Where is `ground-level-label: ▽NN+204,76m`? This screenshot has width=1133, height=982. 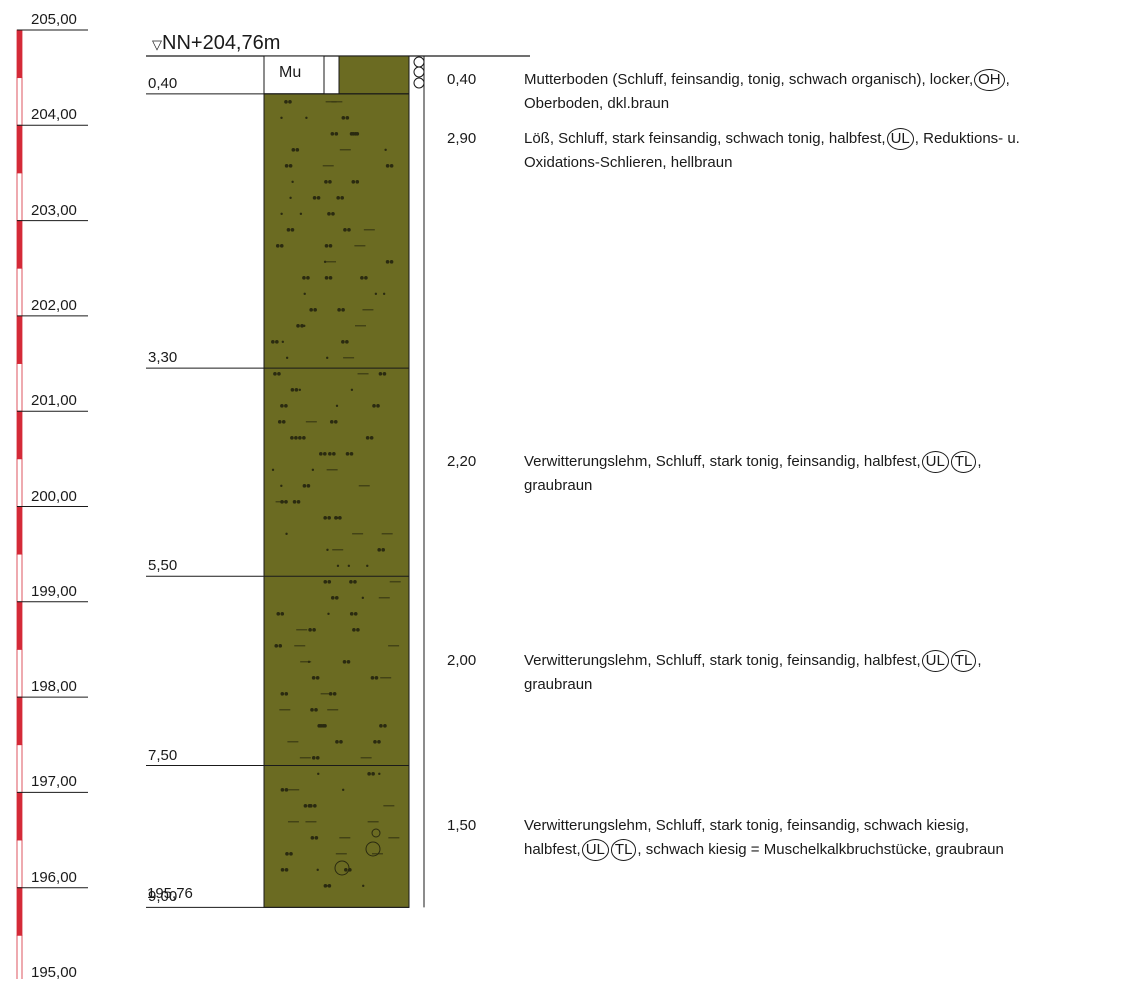
ground-level-label: ▽NN+204,76m is located at coordinates (216, 43).